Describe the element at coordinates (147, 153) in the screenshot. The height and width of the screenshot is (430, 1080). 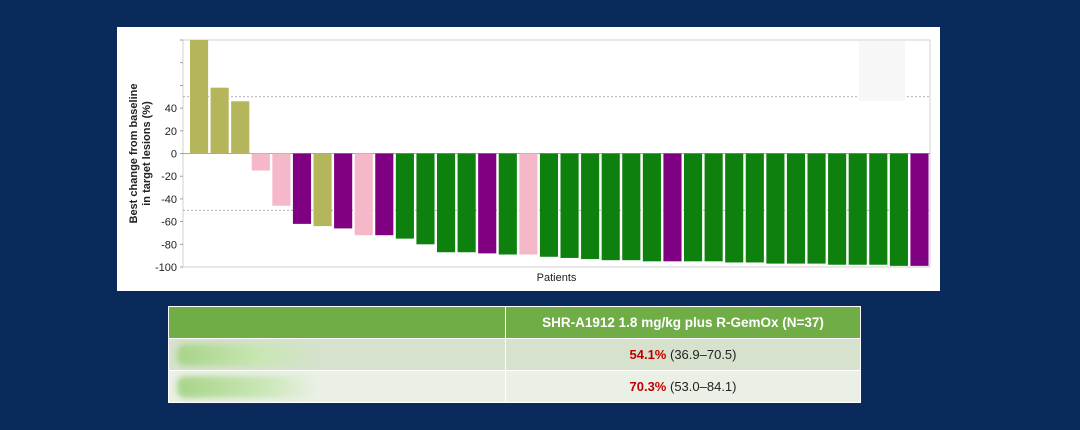
I see `y-axis-label: in target lesions (%)` at that location.